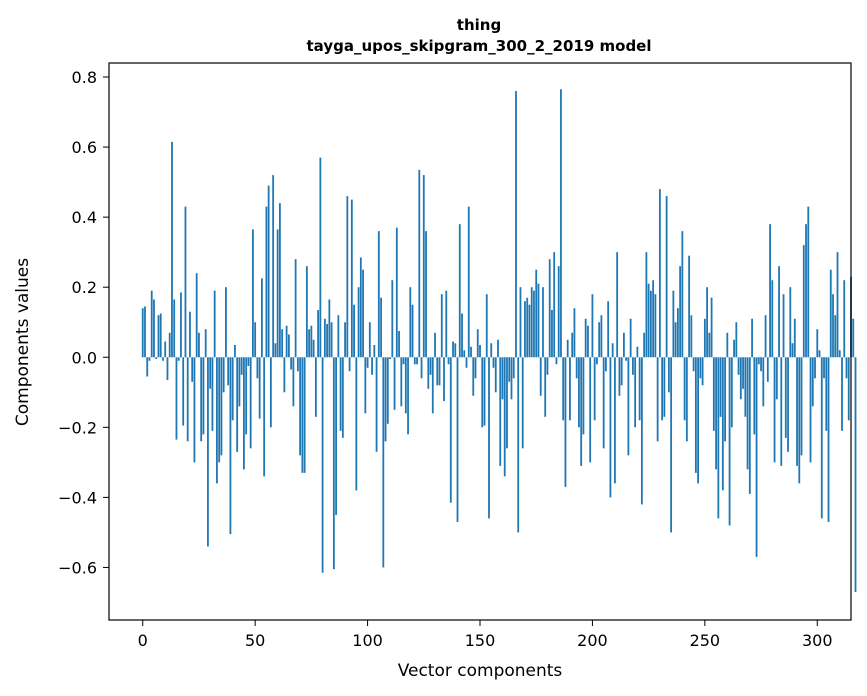  I want to click on y-tick-label: 0.4, so click(84, 217).